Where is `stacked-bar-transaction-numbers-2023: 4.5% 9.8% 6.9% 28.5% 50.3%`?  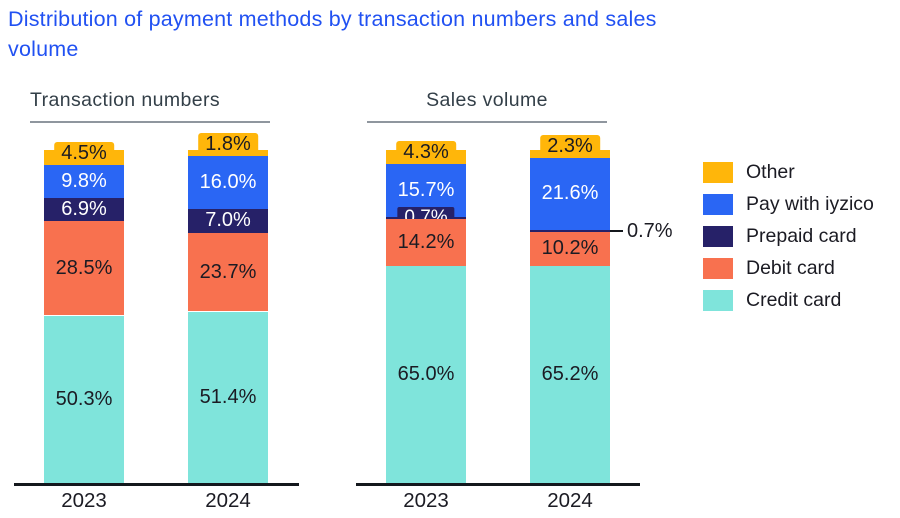
stacked-bar-transaction-numbers-2023: 4.5% 9.8% 6.9% 28.5% 50.3% is located at coordinates (84, 312).